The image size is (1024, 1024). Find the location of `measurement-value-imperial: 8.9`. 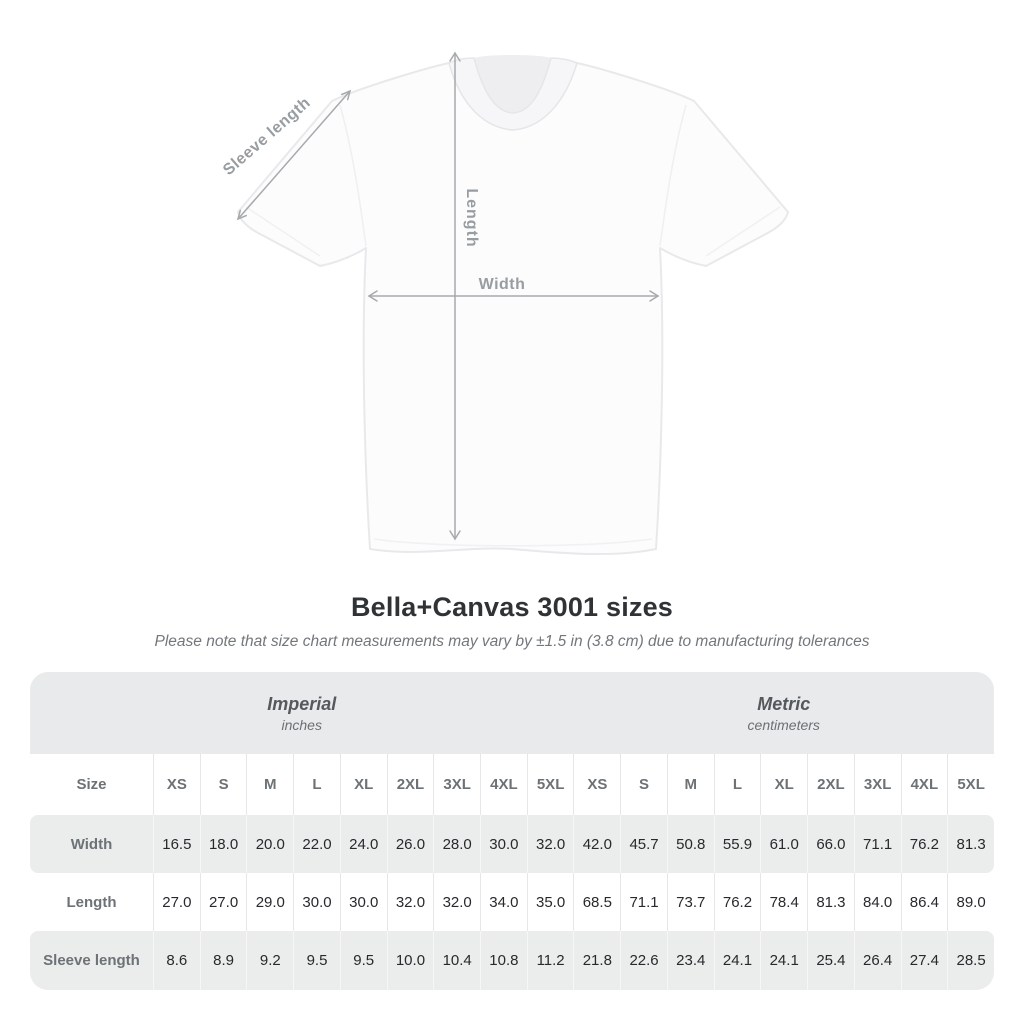

measurement-value-imperial: 8.9 is located at coordinates (223, 960).